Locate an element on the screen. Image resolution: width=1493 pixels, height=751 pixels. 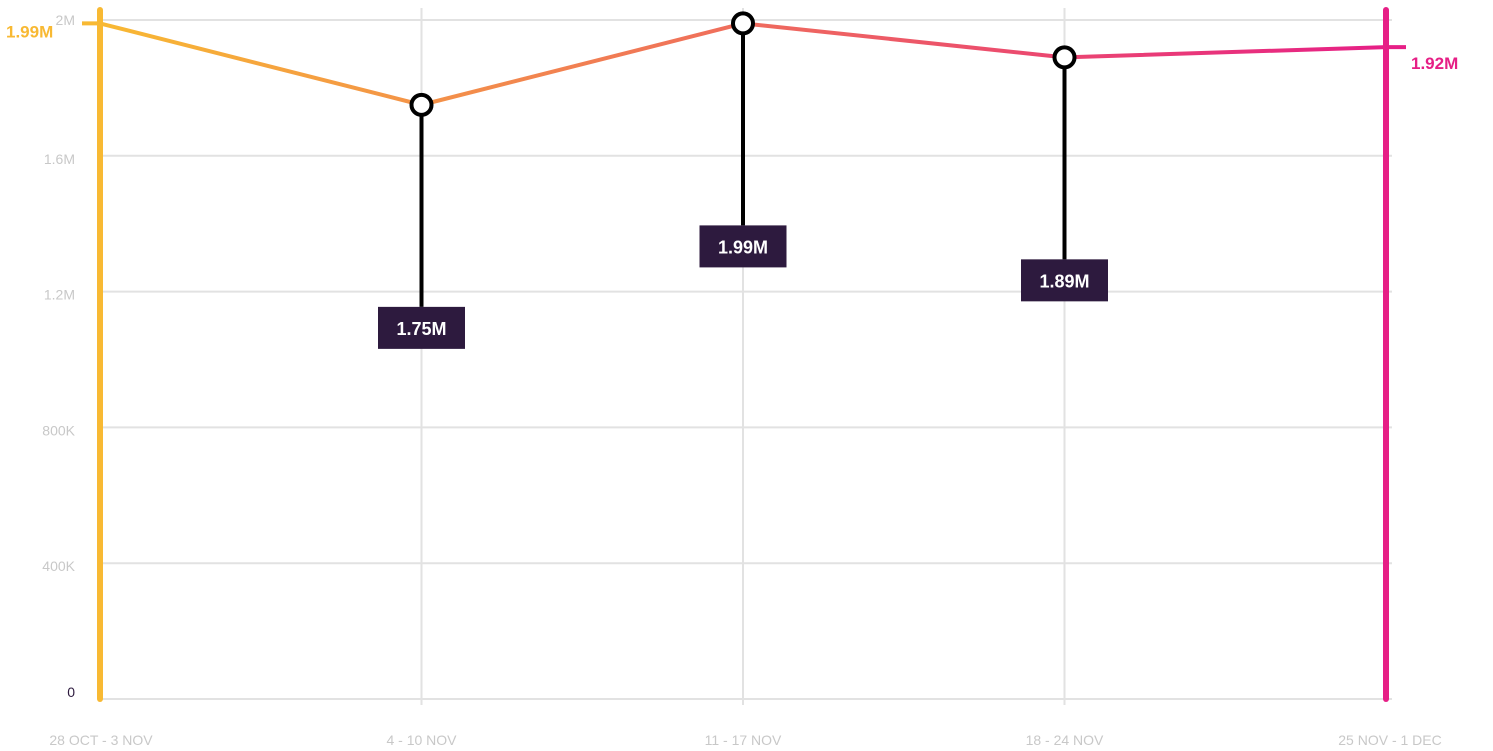
y-tick-label: 1.6M is located at coordinates (59, 159).